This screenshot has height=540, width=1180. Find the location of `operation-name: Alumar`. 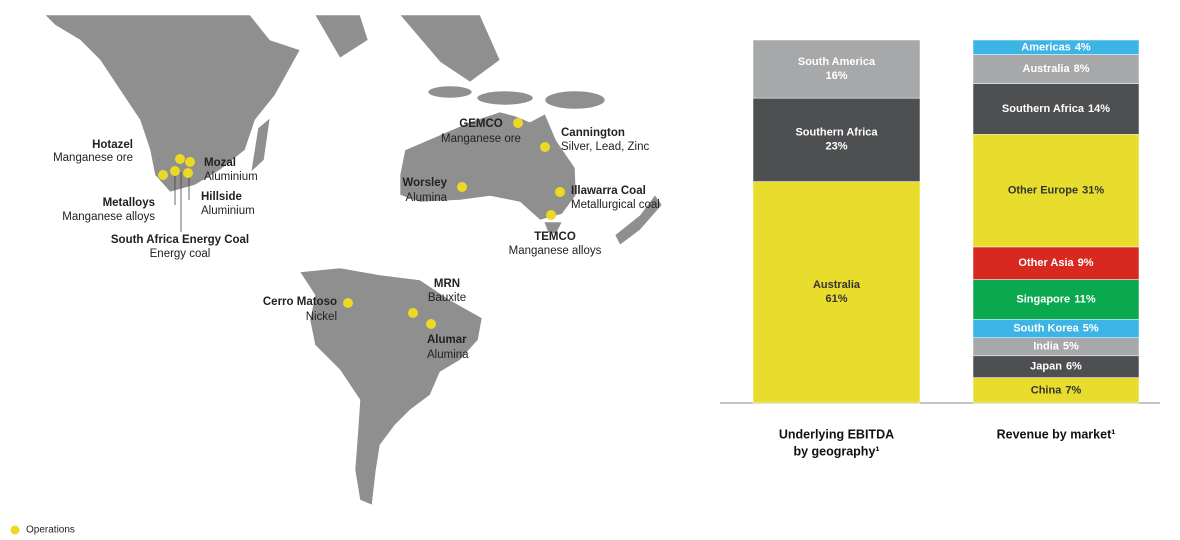

operation-name: Alumar is located at coordinates (447, 340).